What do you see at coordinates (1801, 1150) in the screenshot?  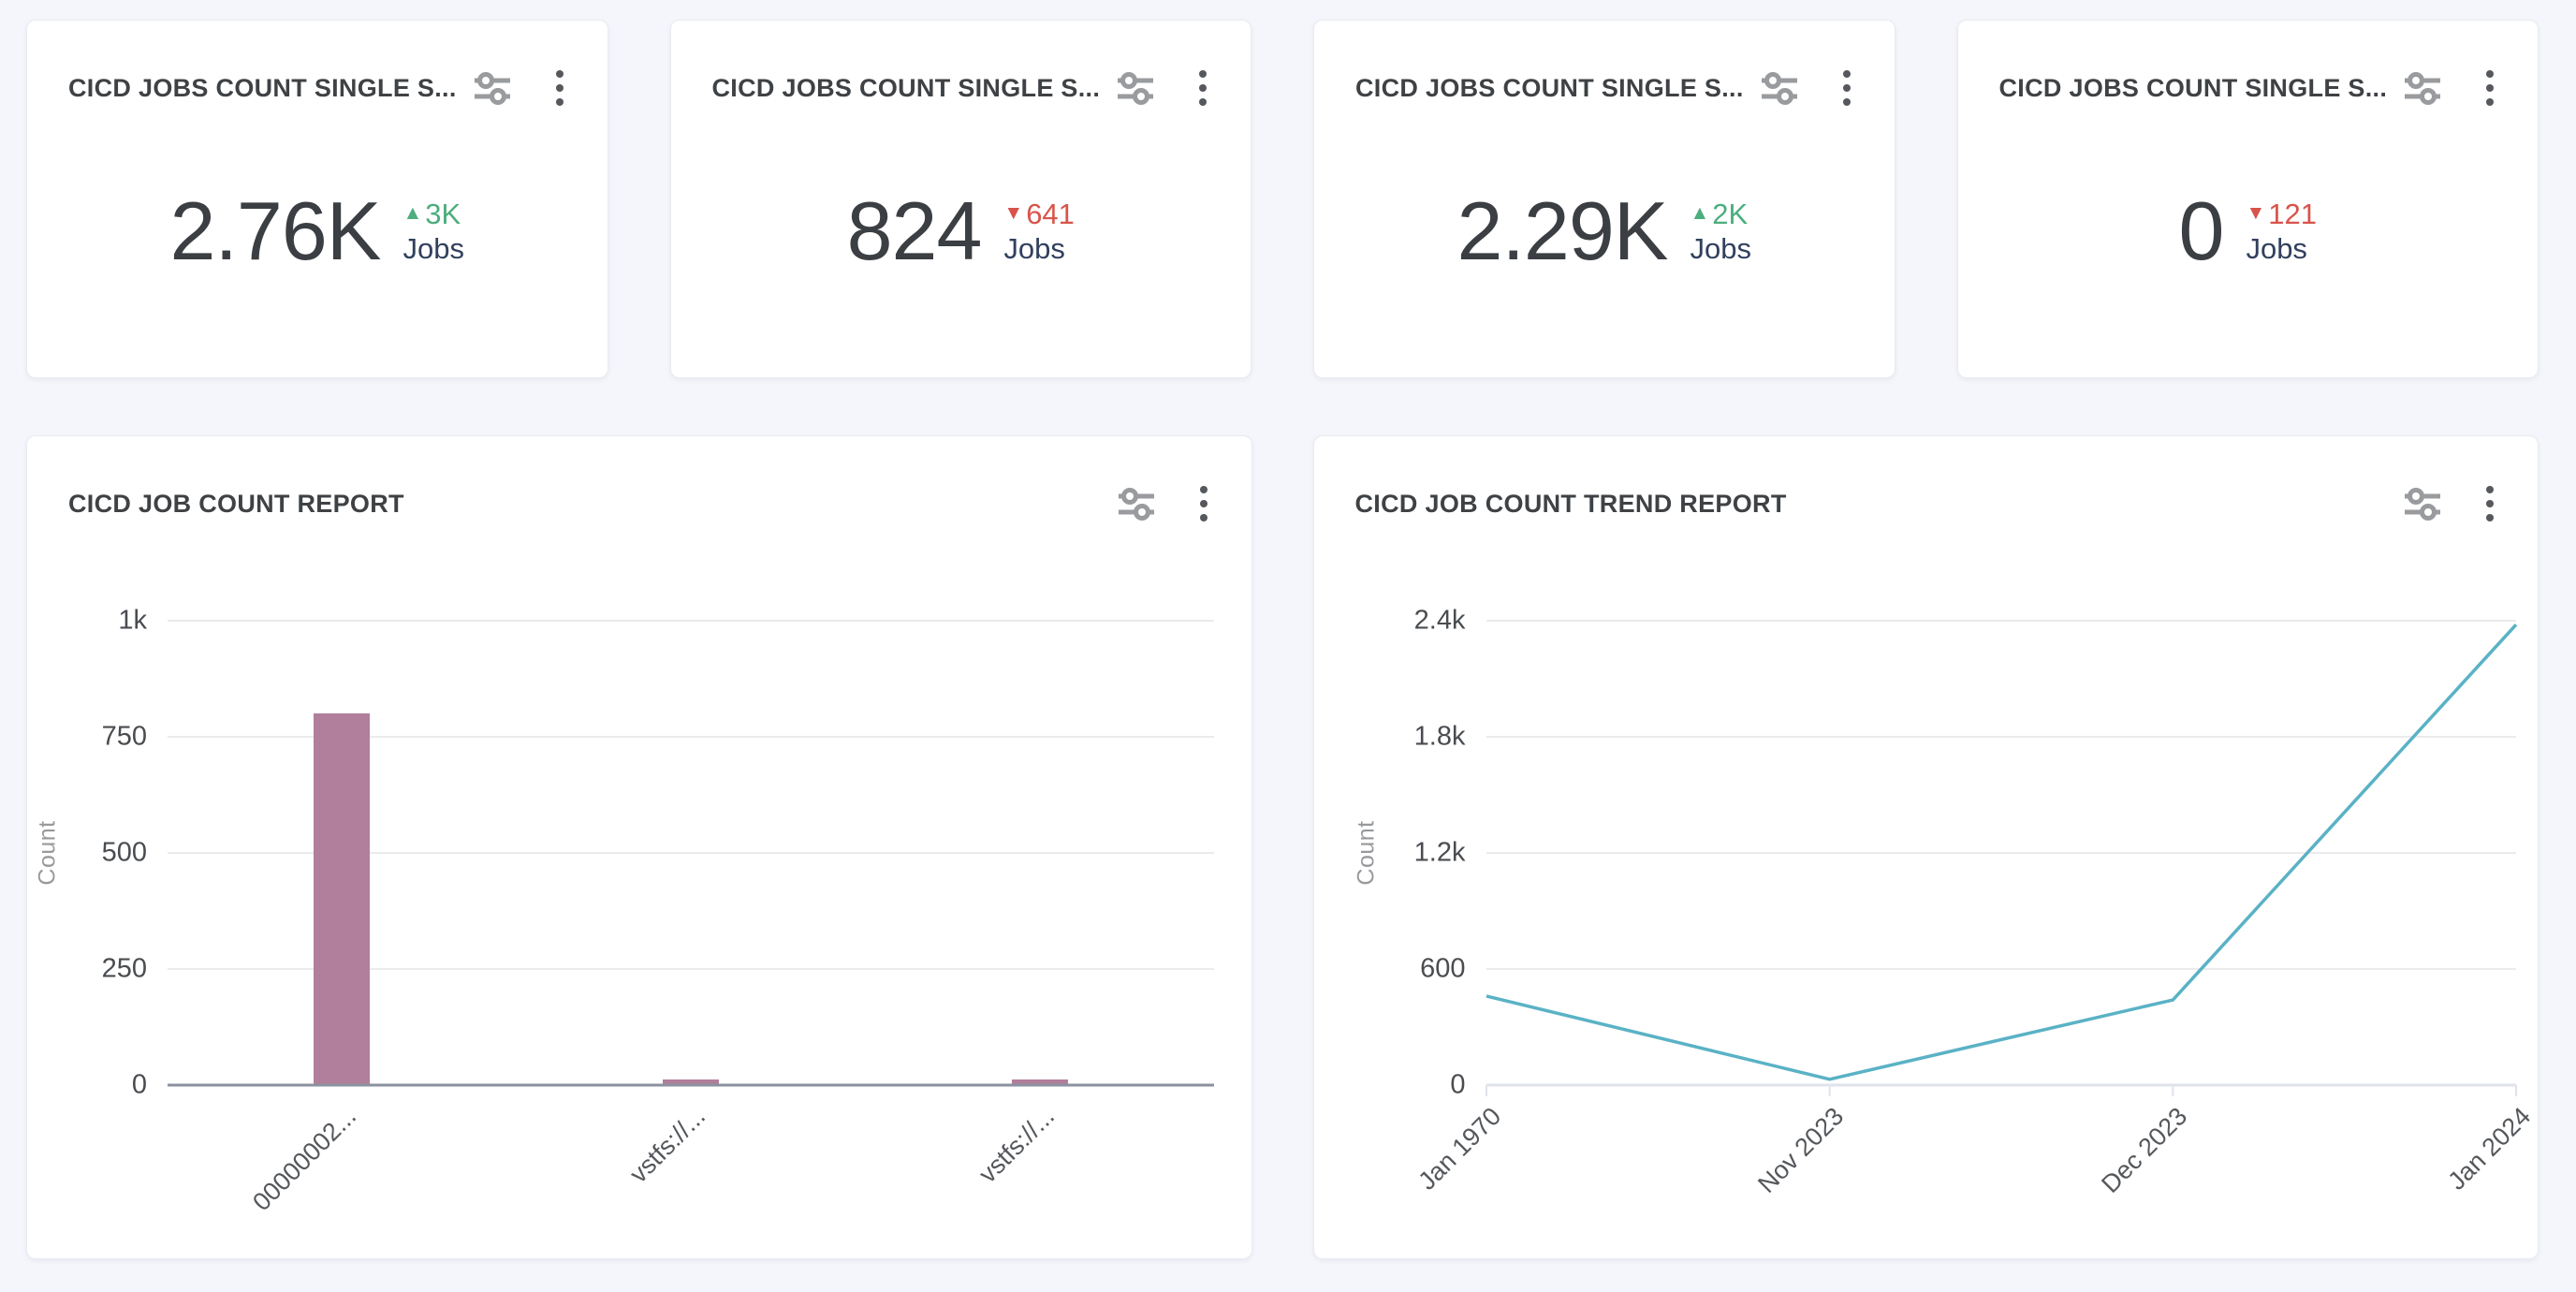 I see `x-tick-label: Nov 2023` at bounding box center [1801, 1150].